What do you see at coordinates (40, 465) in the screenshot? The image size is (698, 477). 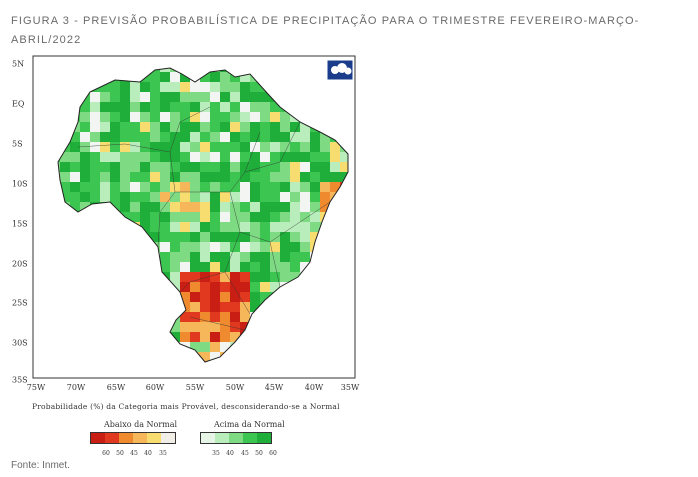 I see `source-note: Fonte: Inmet.` at bounding box center [40, 465].